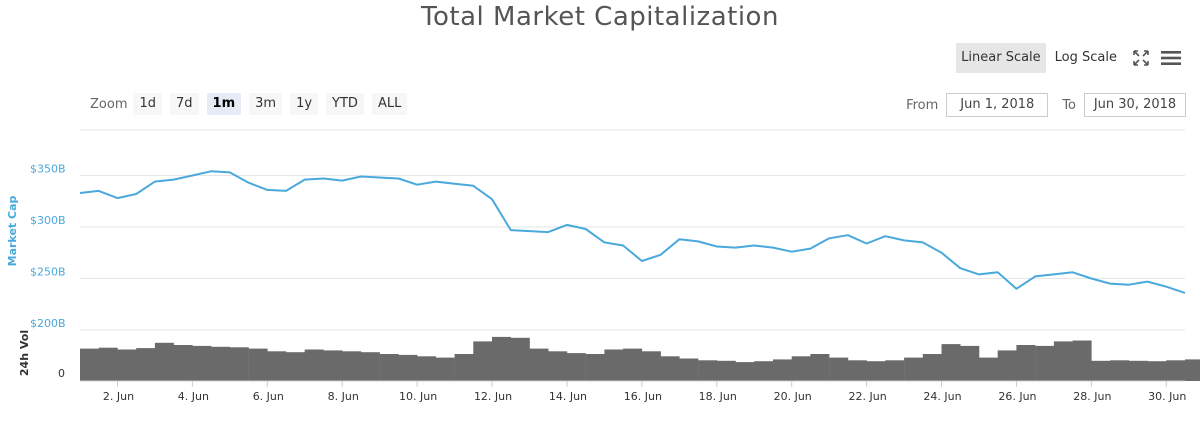 The width and height of the screenshot is (1200, 426). I want to click on x-tick-label: 8. Jun, so click(343, 396).